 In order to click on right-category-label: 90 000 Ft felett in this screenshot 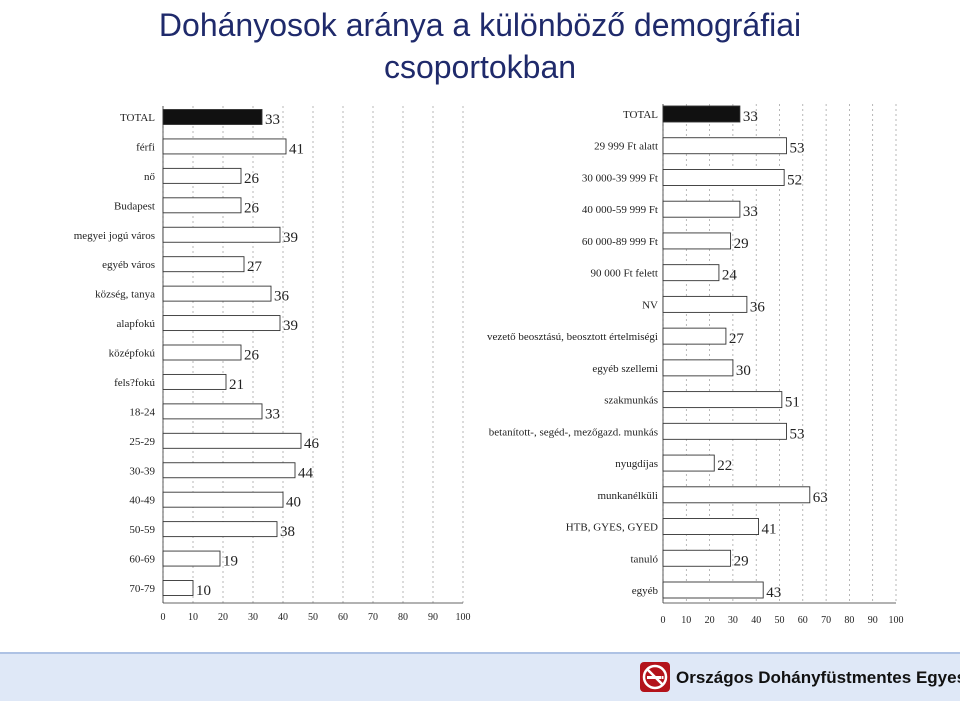, I will do `click(624, 274)`.